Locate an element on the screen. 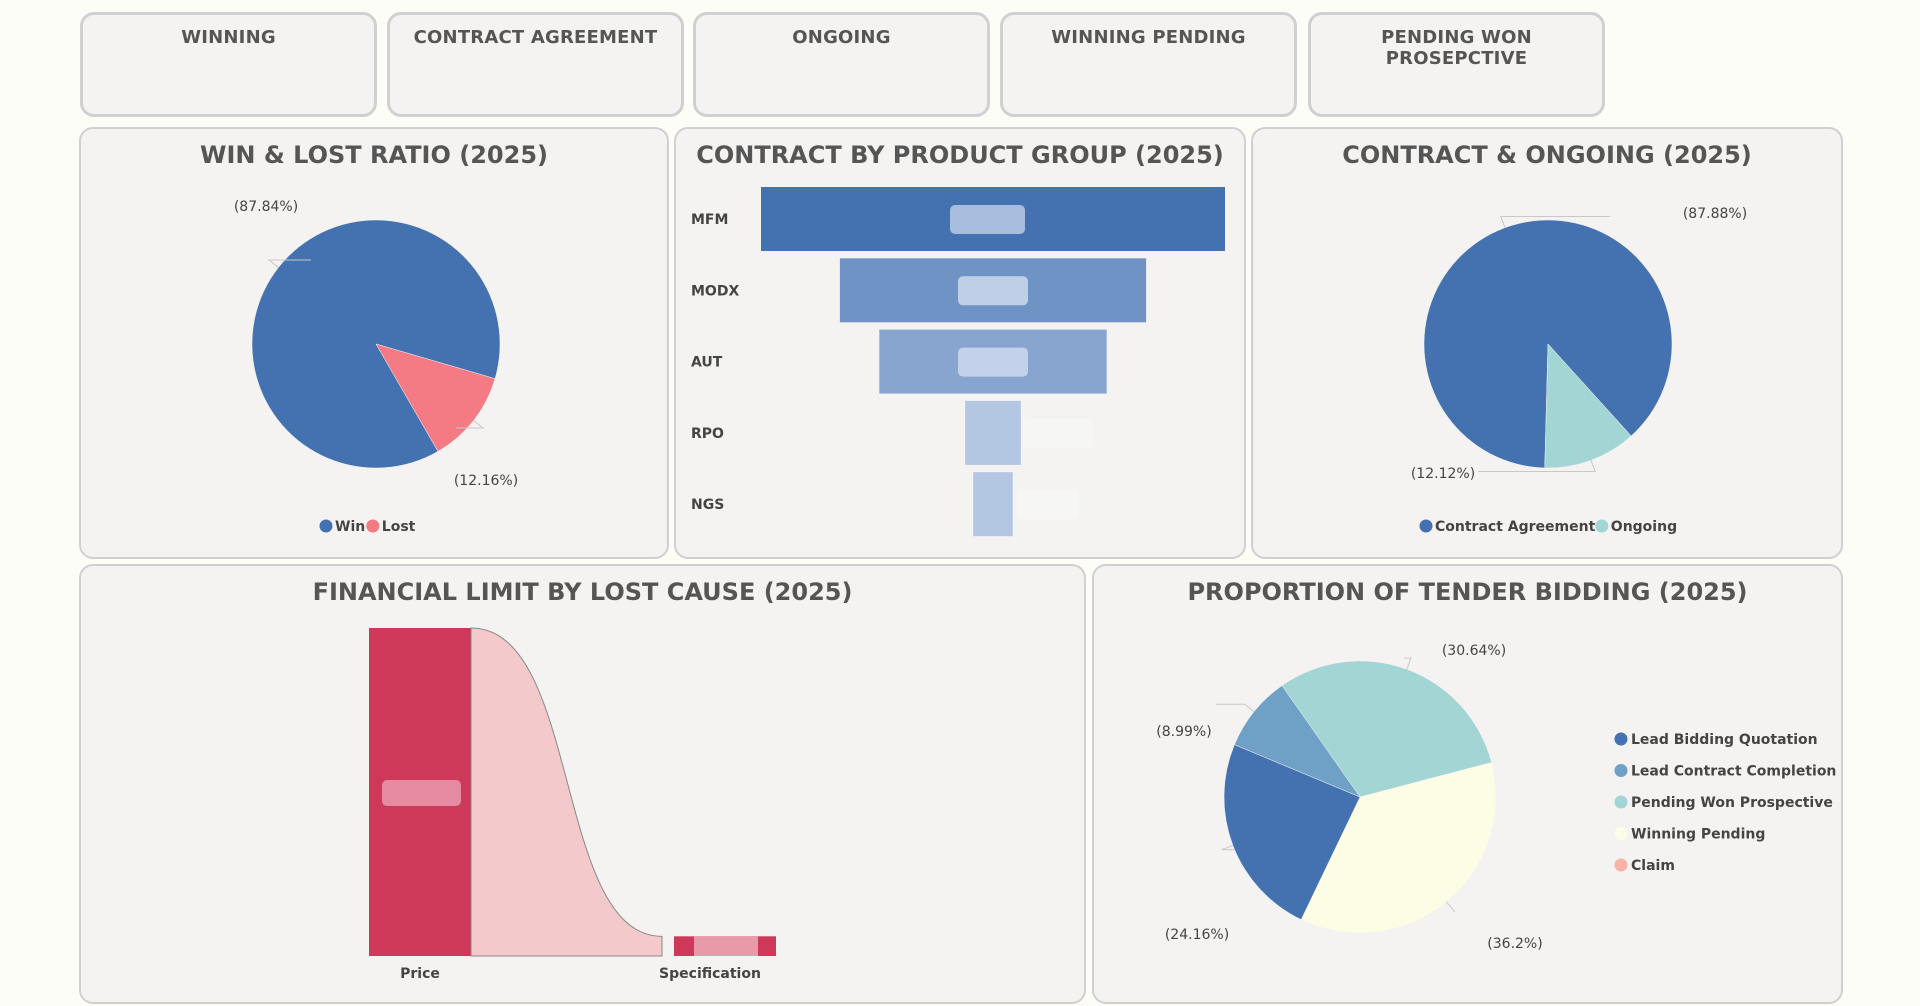  category-label-rpo: RPO is located at coordinates (707, 434).